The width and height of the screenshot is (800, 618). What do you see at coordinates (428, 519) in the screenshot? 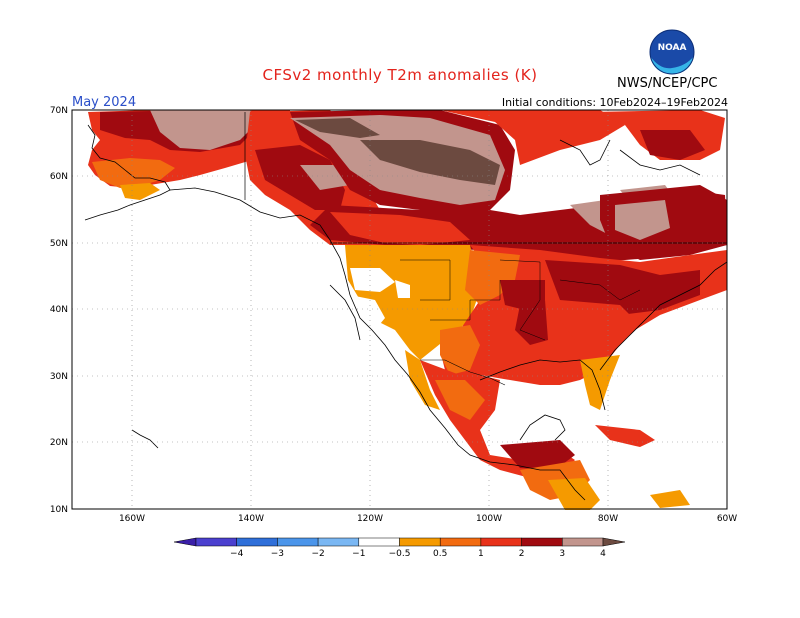
I see `lon-tick-labels: 160W 140W 120W 100W 80W 60W` at bounding box center [428, 519].